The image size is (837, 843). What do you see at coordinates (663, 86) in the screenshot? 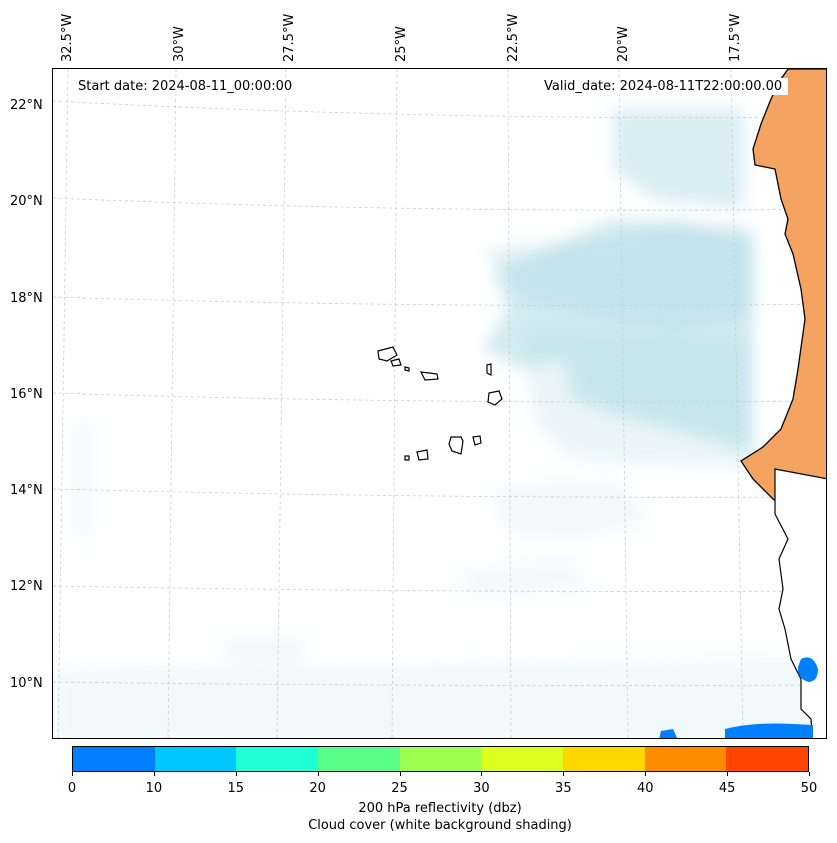
I see `valid-date-label: Valid_date: 2024-08-11T22:00:00.00` at bounding box center [663, 86].